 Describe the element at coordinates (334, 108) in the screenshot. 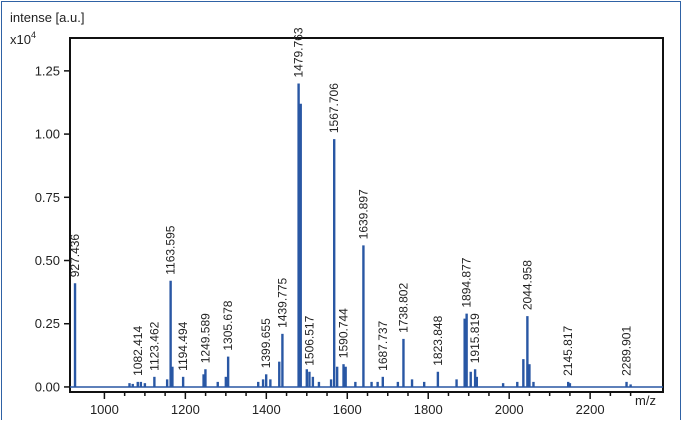

I see `peak-label: 1567.706` at that location.